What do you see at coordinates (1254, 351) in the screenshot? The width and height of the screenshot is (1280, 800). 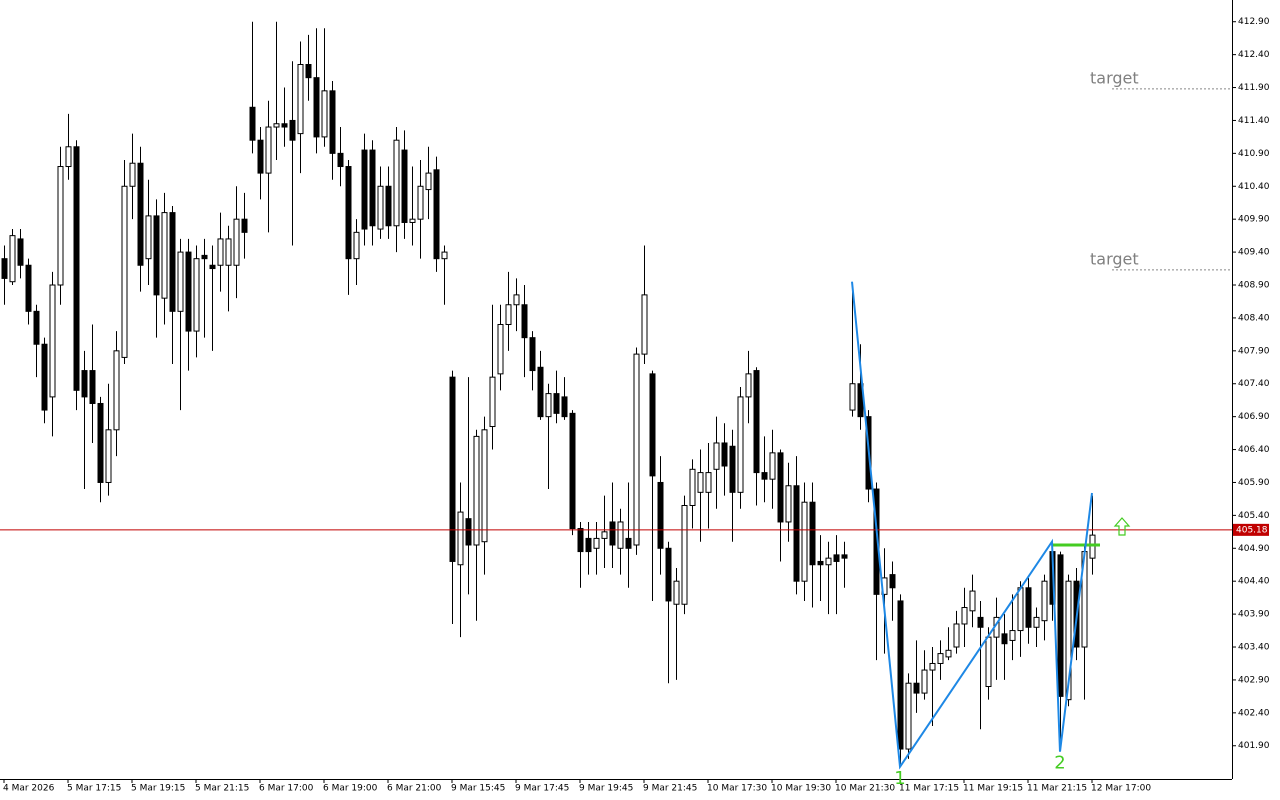 I see `y-tick-label: 407.90` at bounding box center [1254, 351].